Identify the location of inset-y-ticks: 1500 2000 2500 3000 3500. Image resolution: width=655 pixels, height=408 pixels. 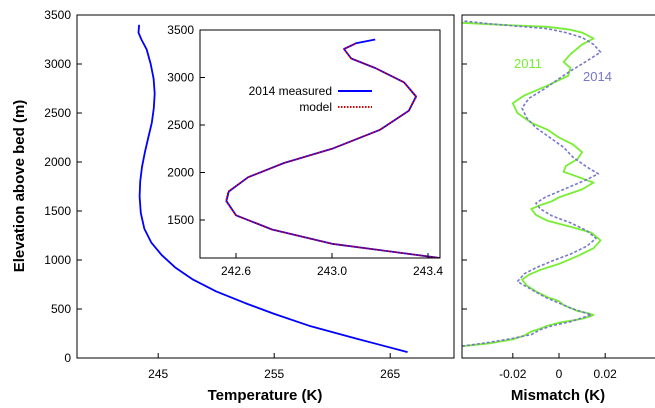
(186, 125).